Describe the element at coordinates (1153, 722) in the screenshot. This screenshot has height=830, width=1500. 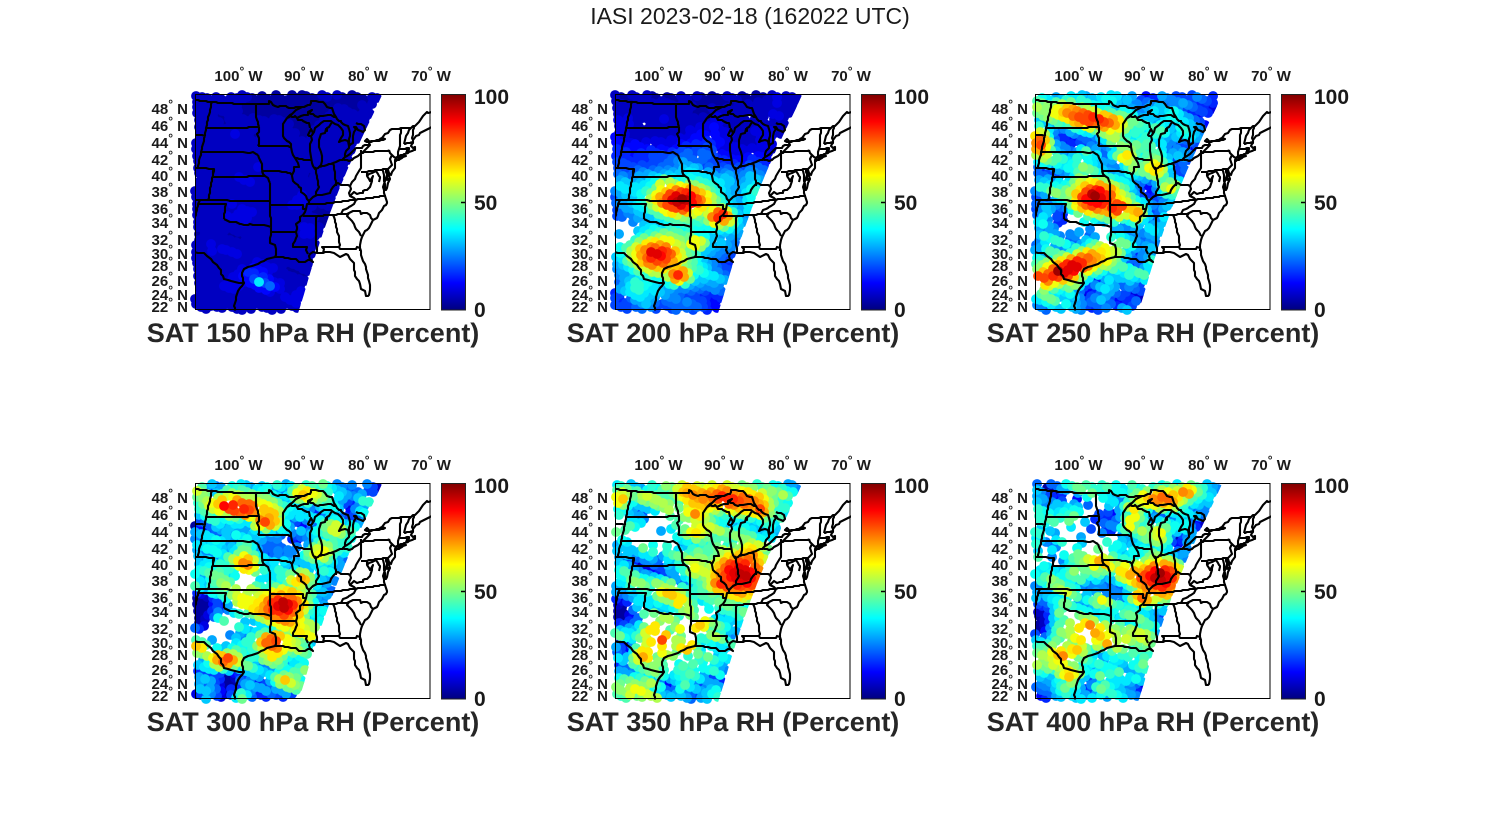
I see `svg-text: SAT 400 hPa RH (Percent)` at that location.